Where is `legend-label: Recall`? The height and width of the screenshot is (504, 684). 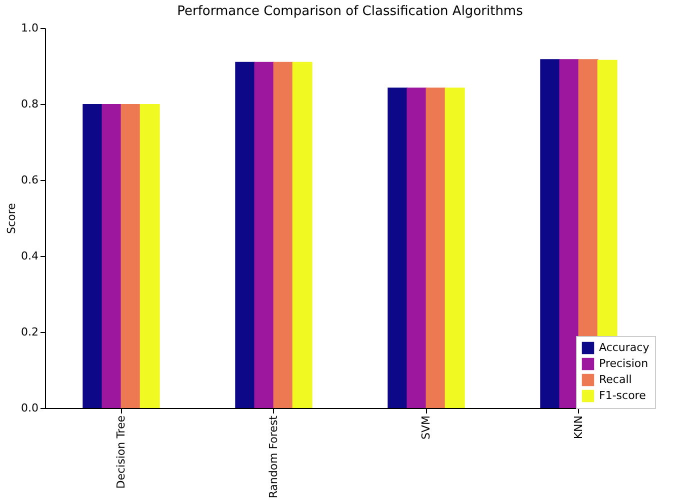
legend-label: Recall is located at coordinates (615, 379).